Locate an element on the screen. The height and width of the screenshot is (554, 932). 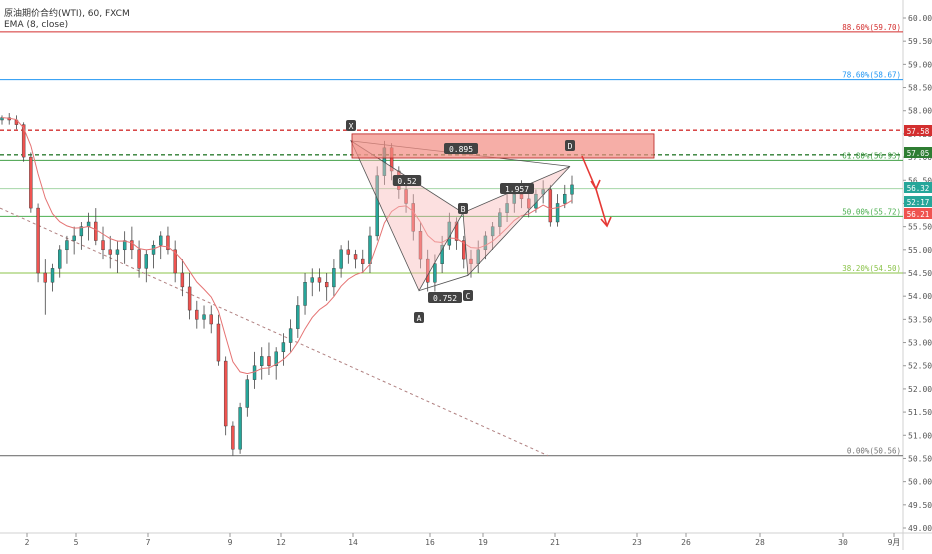
price-tag-label: 52:17 is located at coordinates (918, 202).